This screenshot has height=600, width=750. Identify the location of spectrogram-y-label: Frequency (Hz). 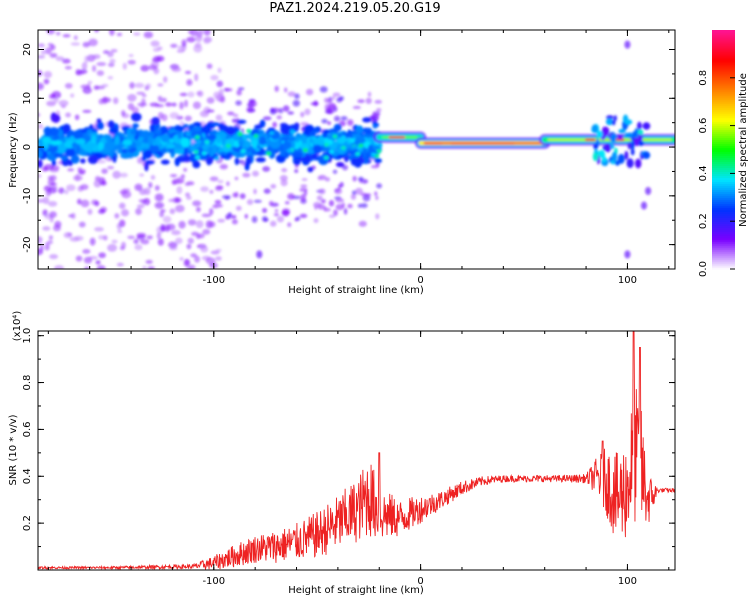
(13, 150).